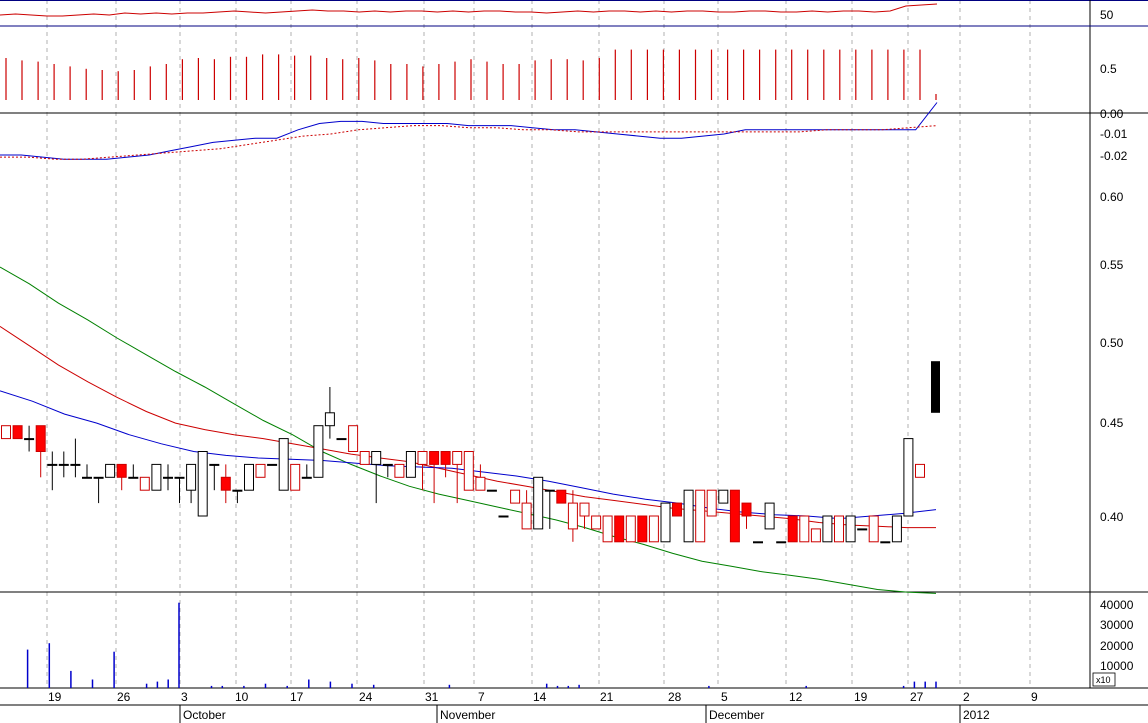  What do you see at coordinates (1108, 69) in the screenshot?
I see `macd-tick-label: 0.5` at bounding box center [1108, 69].